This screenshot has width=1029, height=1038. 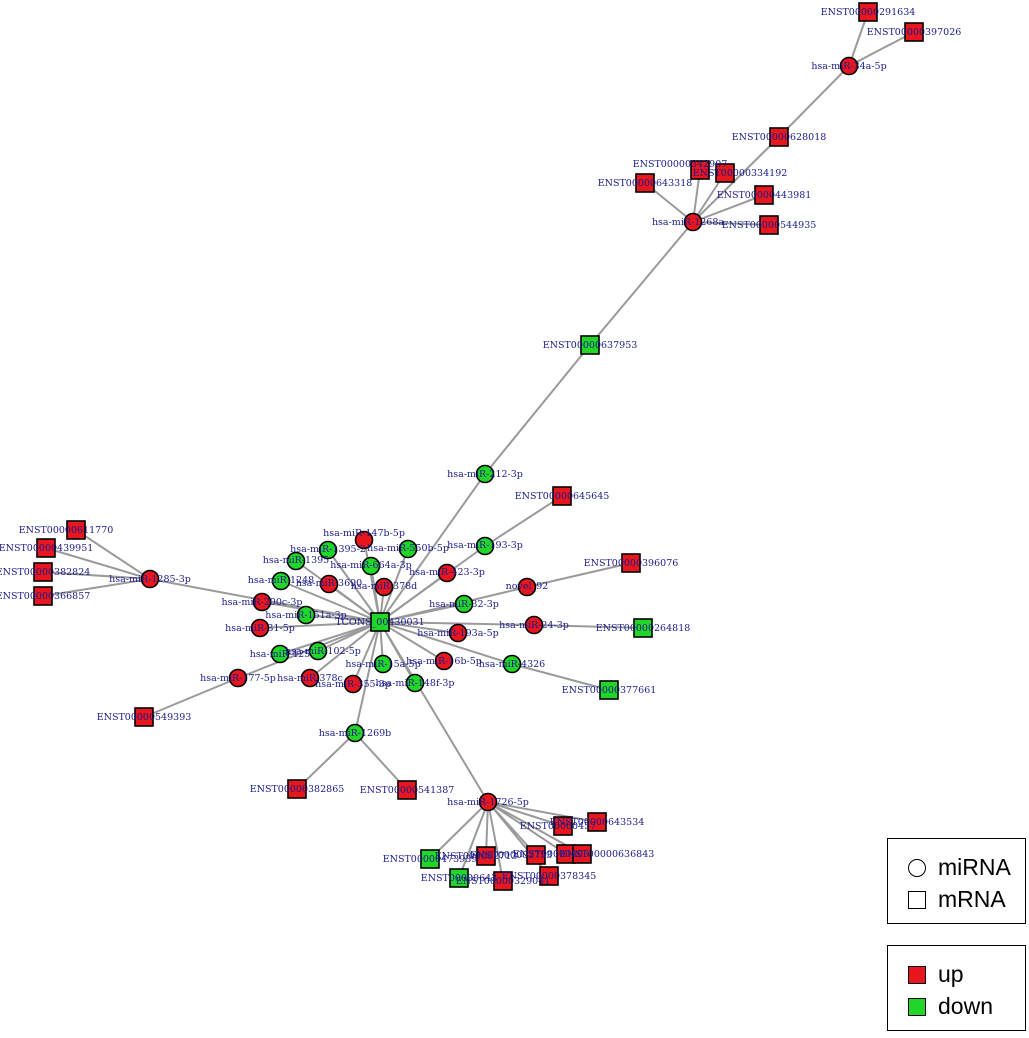 I want to click on mirna-node-m_47b5p, so click(x=364, y=540).